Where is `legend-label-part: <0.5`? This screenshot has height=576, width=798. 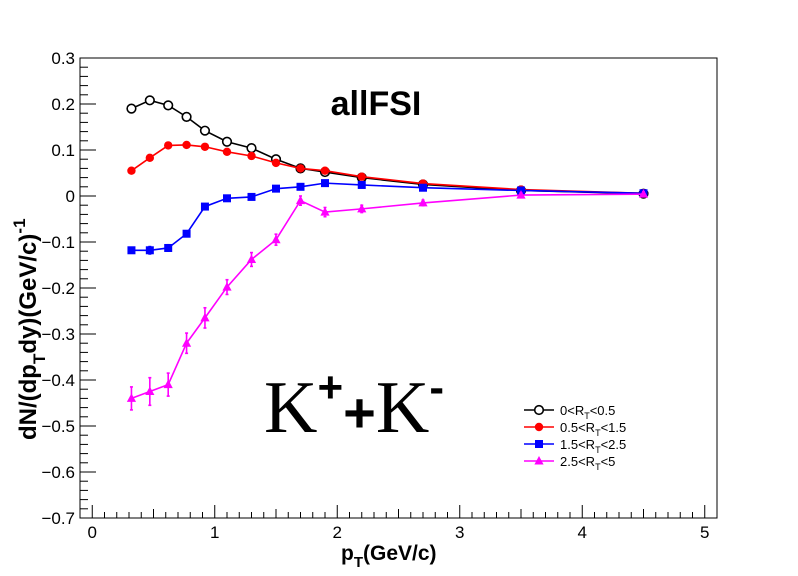
legend-label-part: <0.5 is located at coordinates (603, 410).